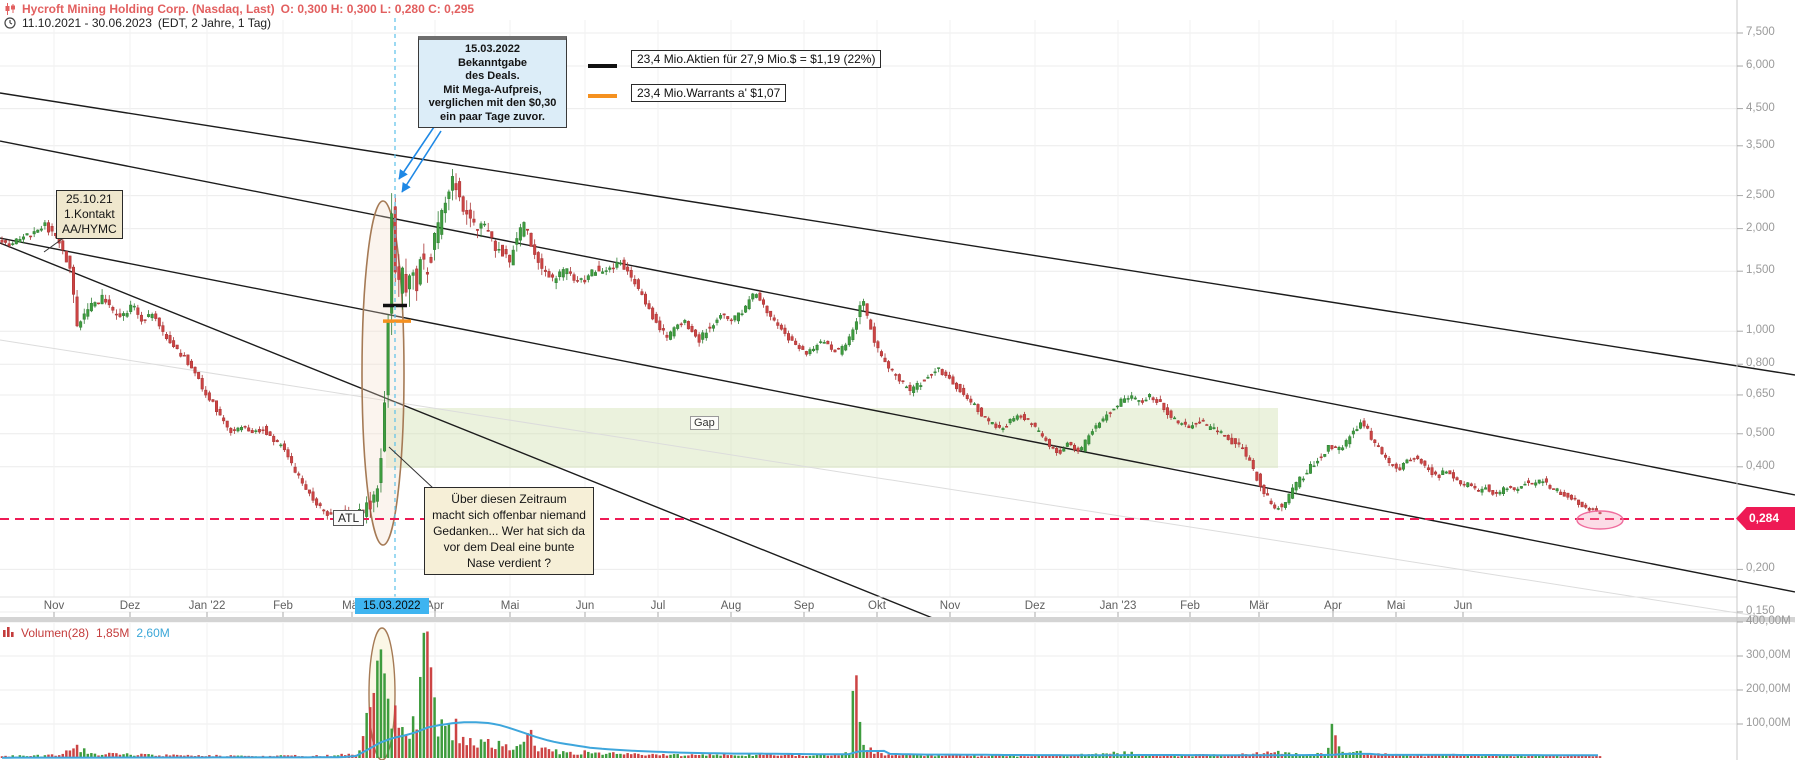  What do you see at coordinates (1768, 723) in the screenshot?
I see `volume-tick-label: 100,00M` at bounding box center [1768, 723].